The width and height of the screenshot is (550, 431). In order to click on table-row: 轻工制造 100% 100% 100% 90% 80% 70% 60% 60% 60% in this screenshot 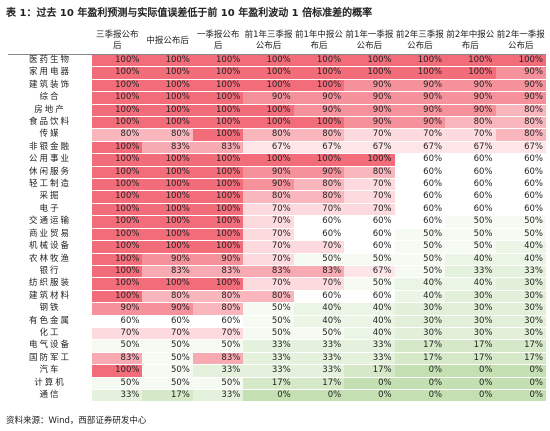, I will do `click(277, 185)`.